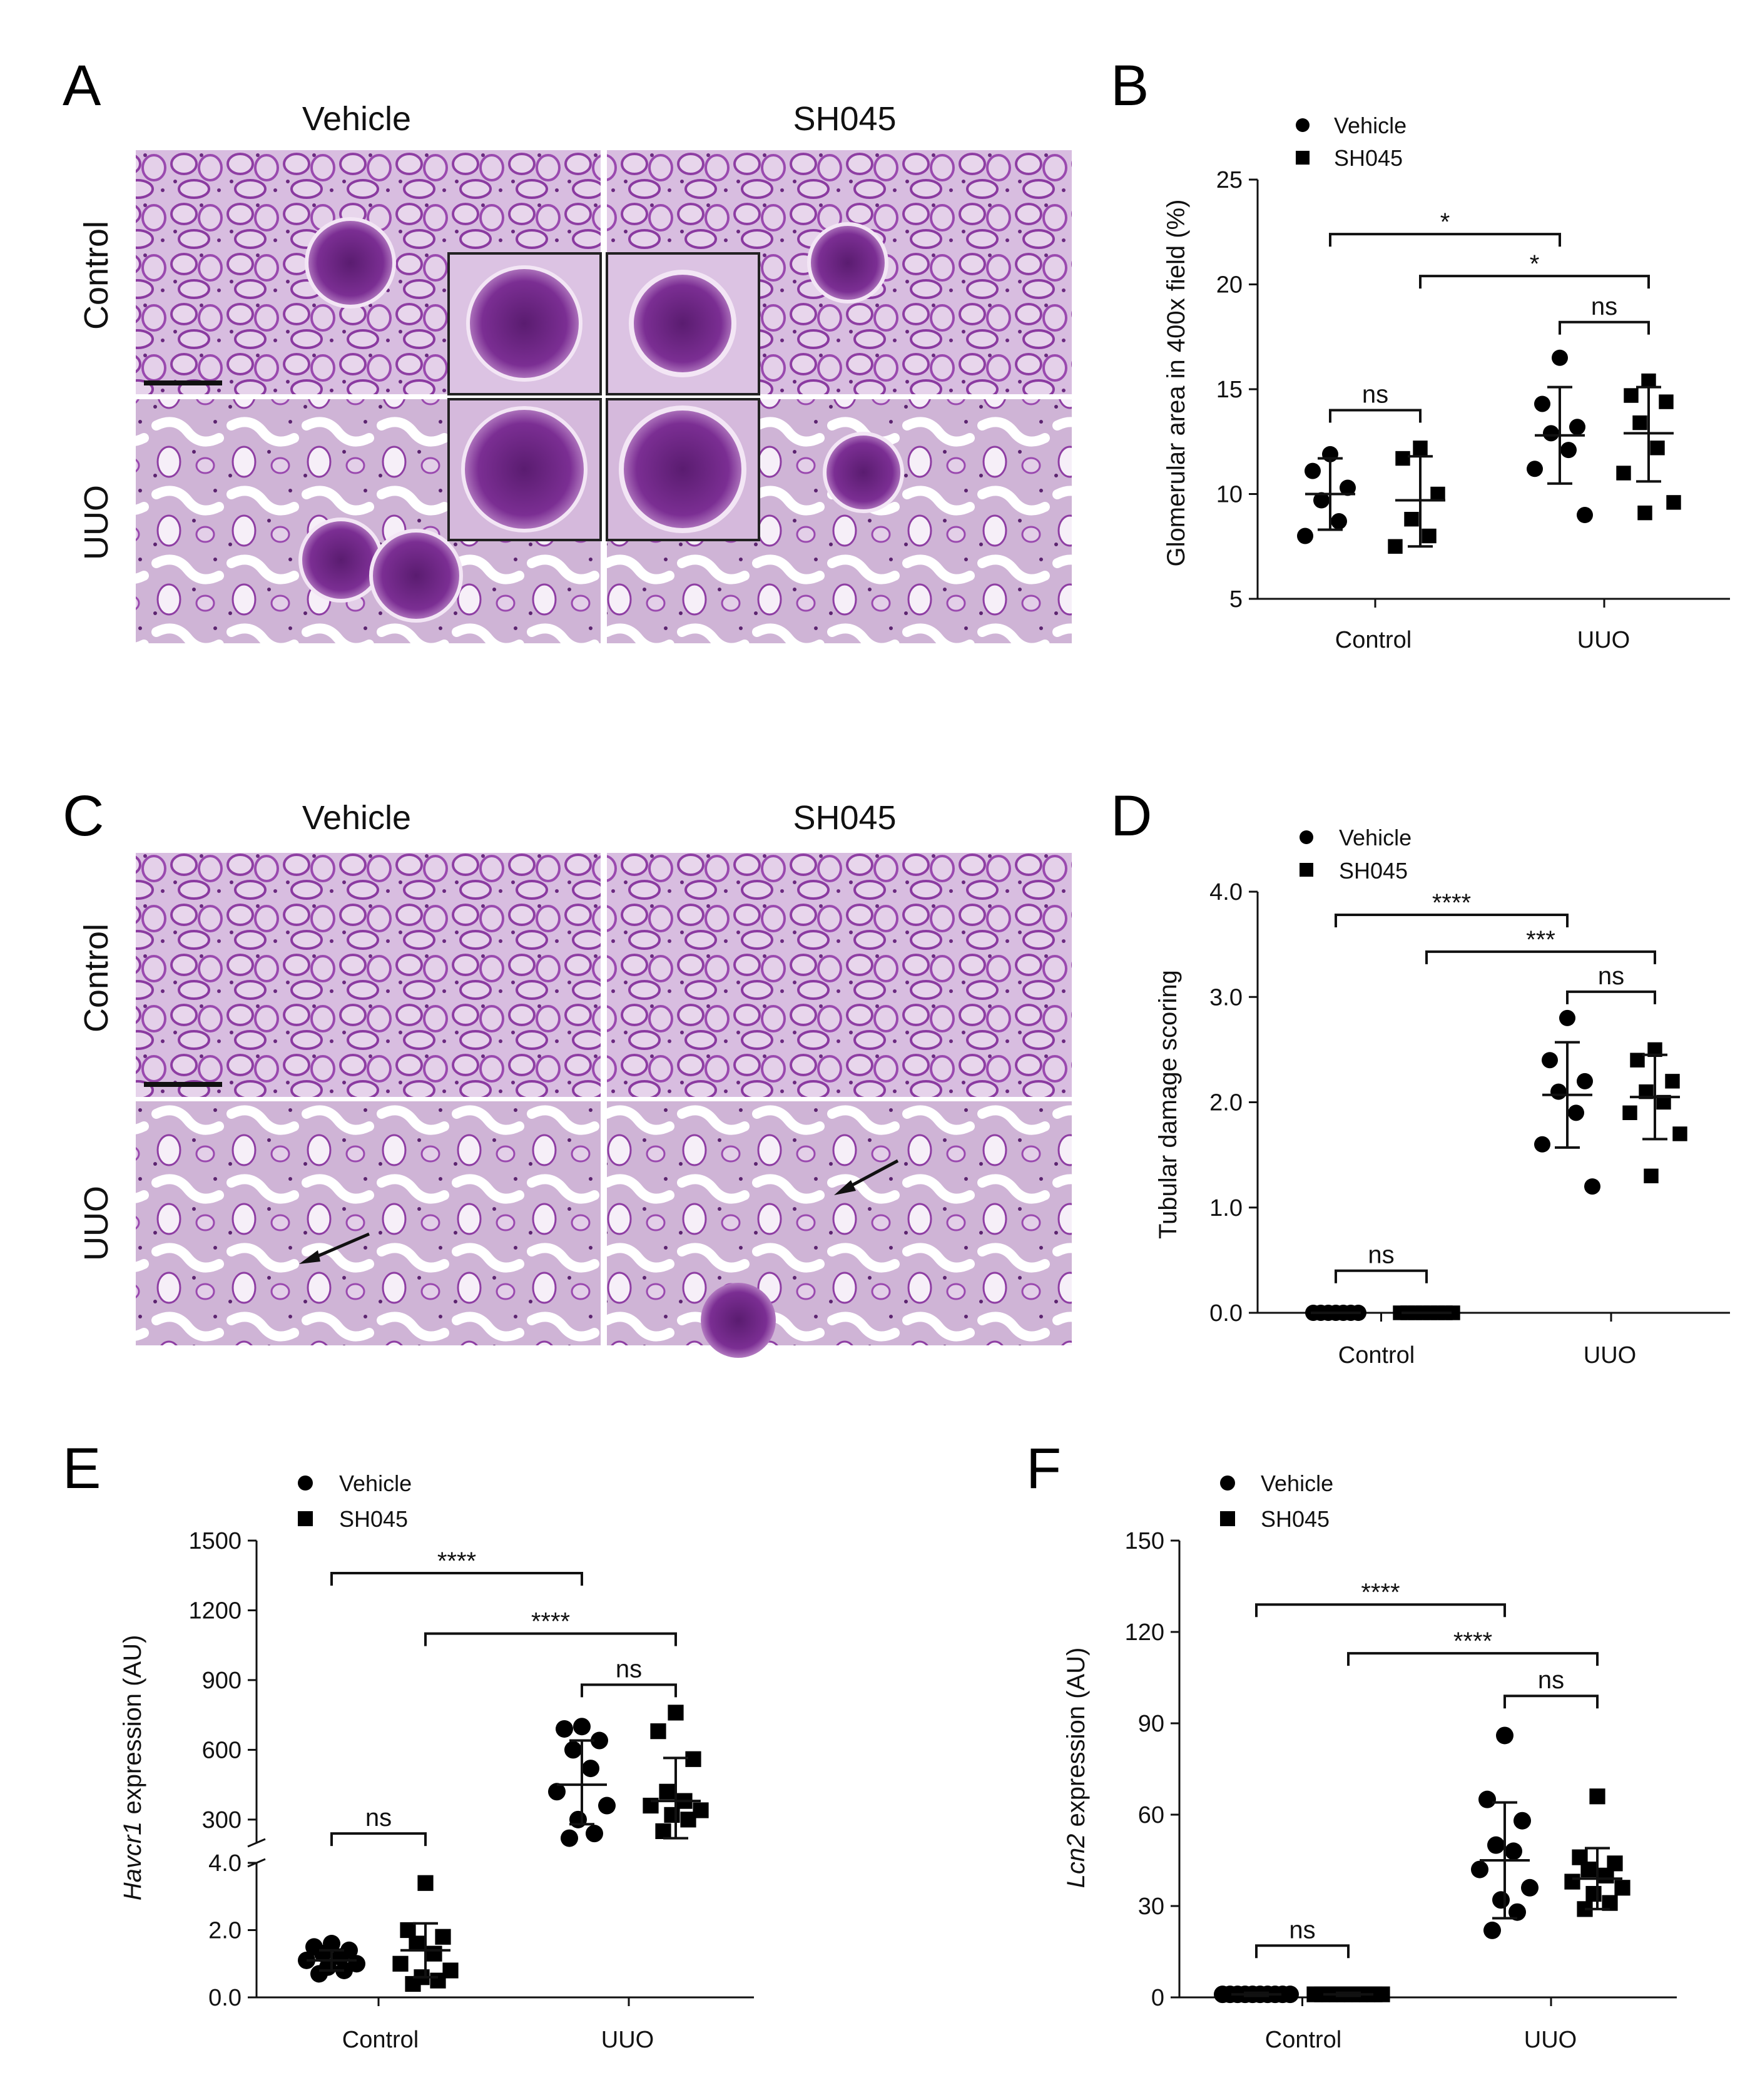 The height and width of the screenshot is (2100, 1750). I want to click on y-tick-label: 600, so click(222, 1750).